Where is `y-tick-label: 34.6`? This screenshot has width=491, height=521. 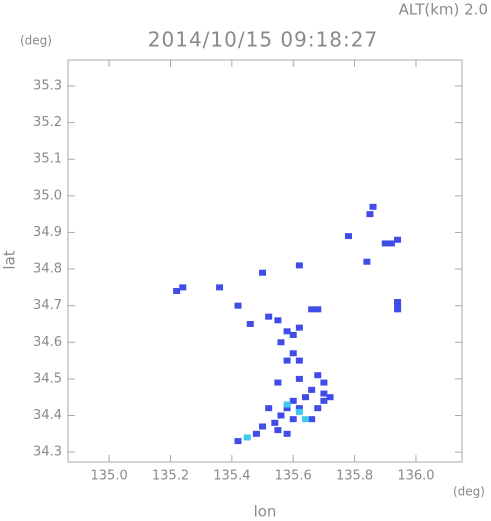
y-tick-label: 34.6 is located at coordinates (47, 342).